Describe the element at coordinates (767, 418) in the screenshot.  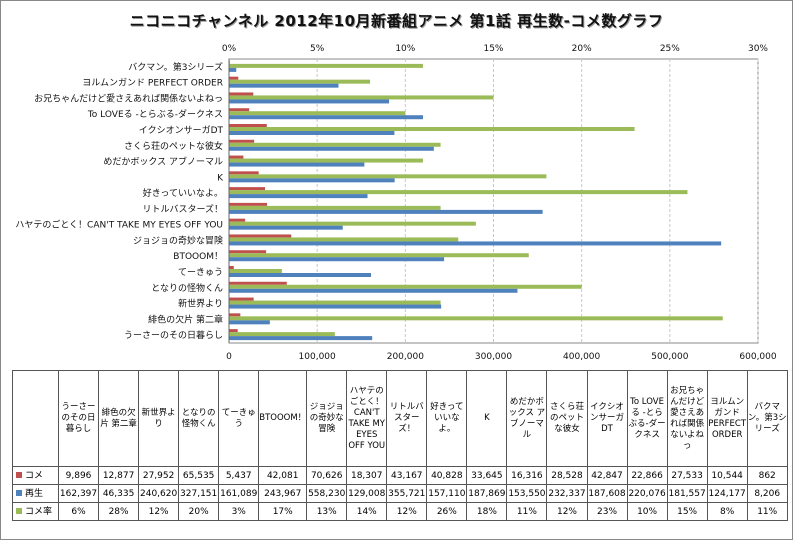
I see `table-header-cell: バクマン。第3シリーズ` at that location.